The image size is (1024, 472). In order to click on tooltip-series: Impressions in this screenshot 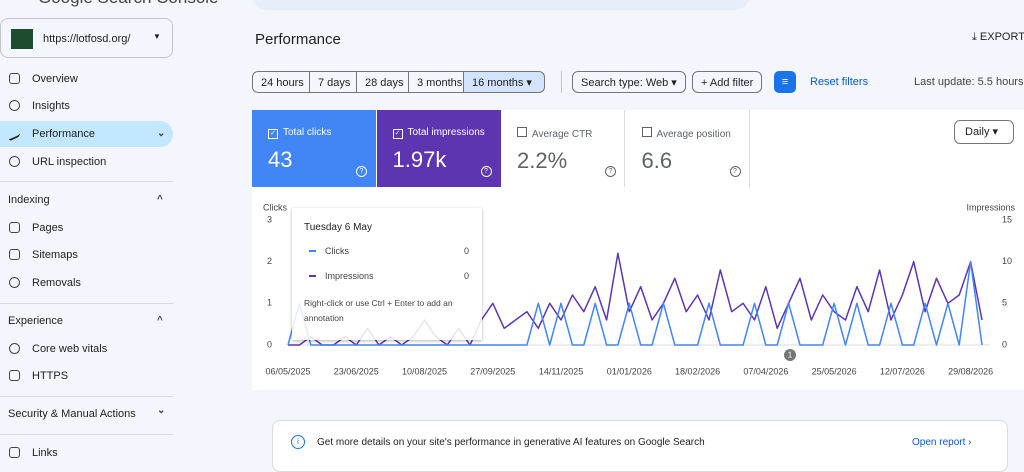, I will do `click(349, 276)`.